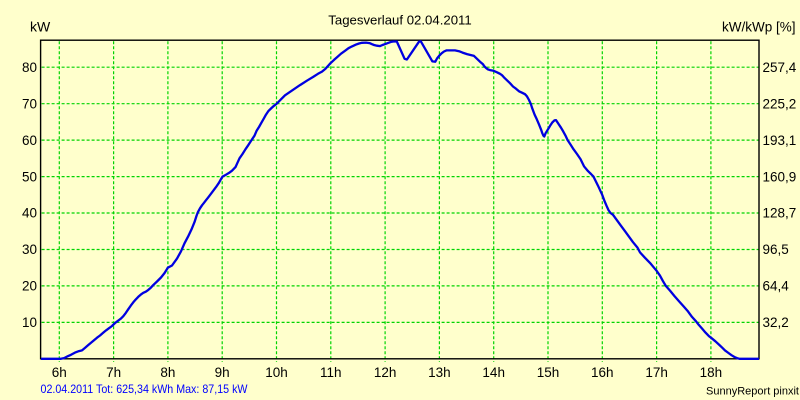 This screenshot has height=400, width=800. I want to click on svg-text: 40, so click(29, 213).